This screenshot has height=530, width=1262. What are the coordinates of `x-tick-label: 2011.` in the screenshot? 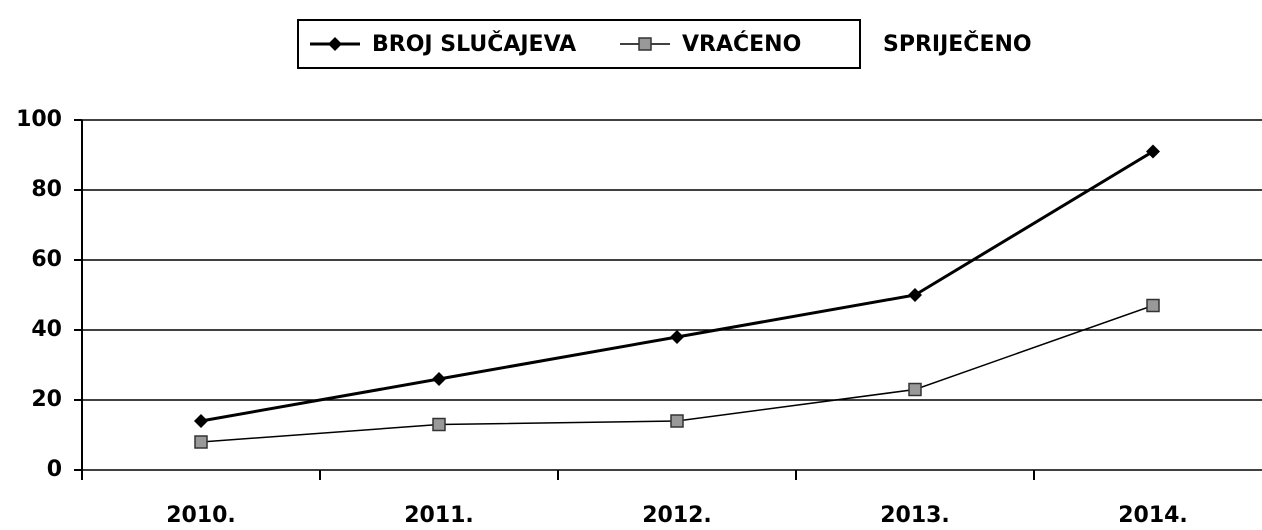 It's located at (439, 515).